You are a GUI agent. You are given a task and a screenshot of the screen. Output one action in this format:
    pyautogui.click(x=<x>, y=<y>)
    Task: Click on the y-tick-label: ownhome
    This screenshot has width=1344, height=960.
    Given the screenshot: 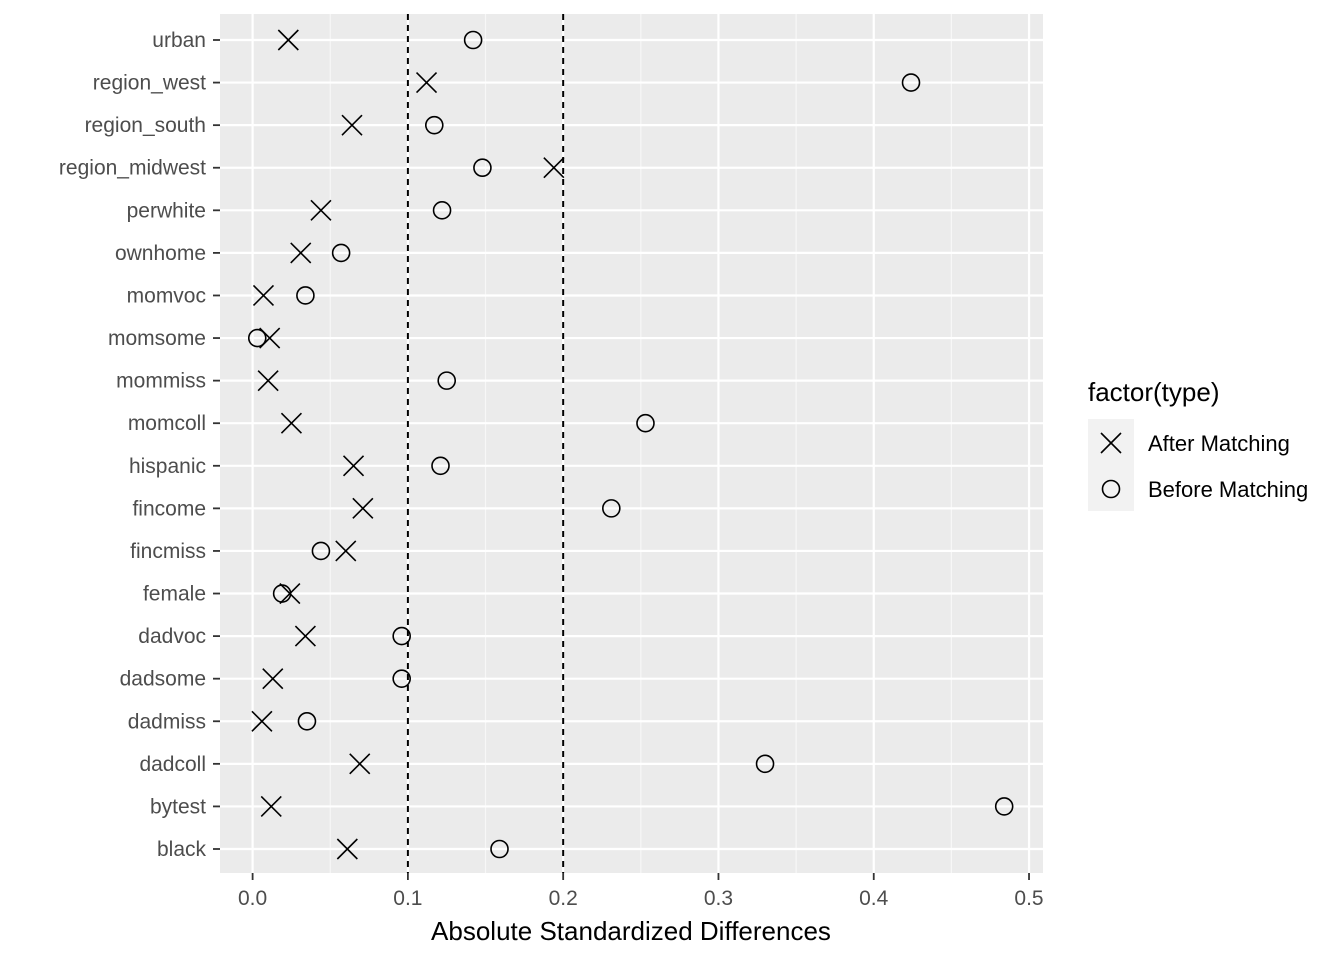 What is the action you would take?
    pyautogui.click(x=160, y=253)
    